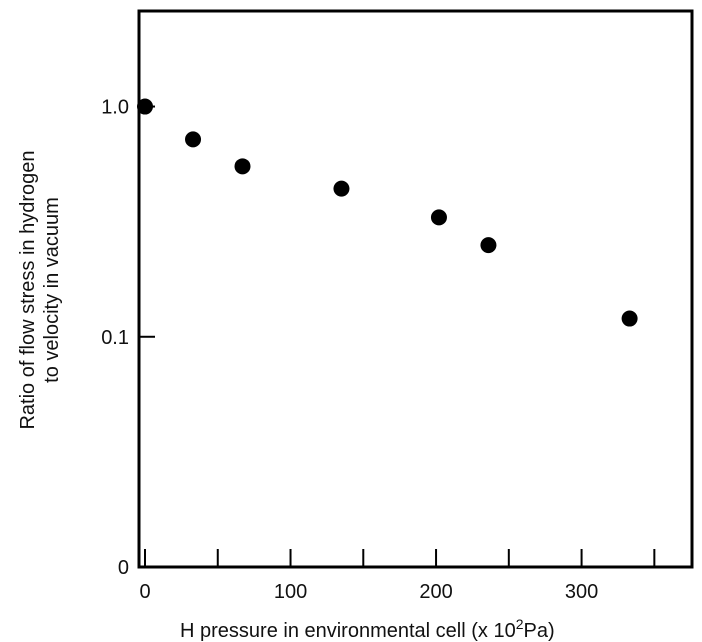 Image resolution: width=702 pixels, height=642 pixels. Describe the element at coordinates (28, 289) in the screenshot. I see `y-axis-title-line1: Ratio of flow stress in hydrogen` at that location.